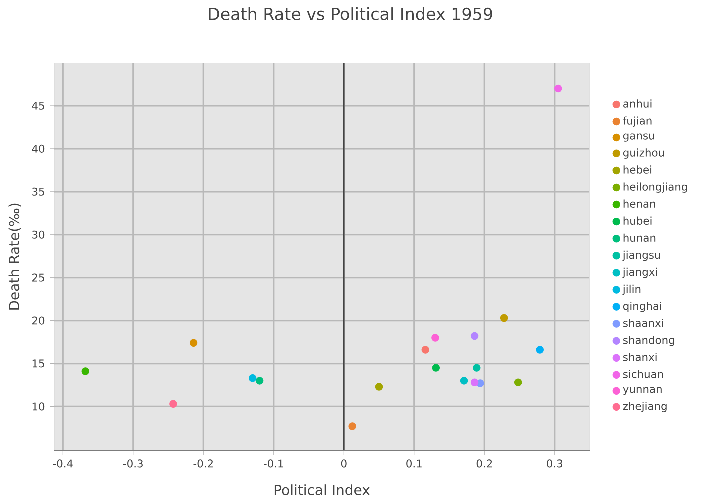  Describe the element at coordinates (638, 104) in the screenshot. I see `legend-label: anhui` at that location.